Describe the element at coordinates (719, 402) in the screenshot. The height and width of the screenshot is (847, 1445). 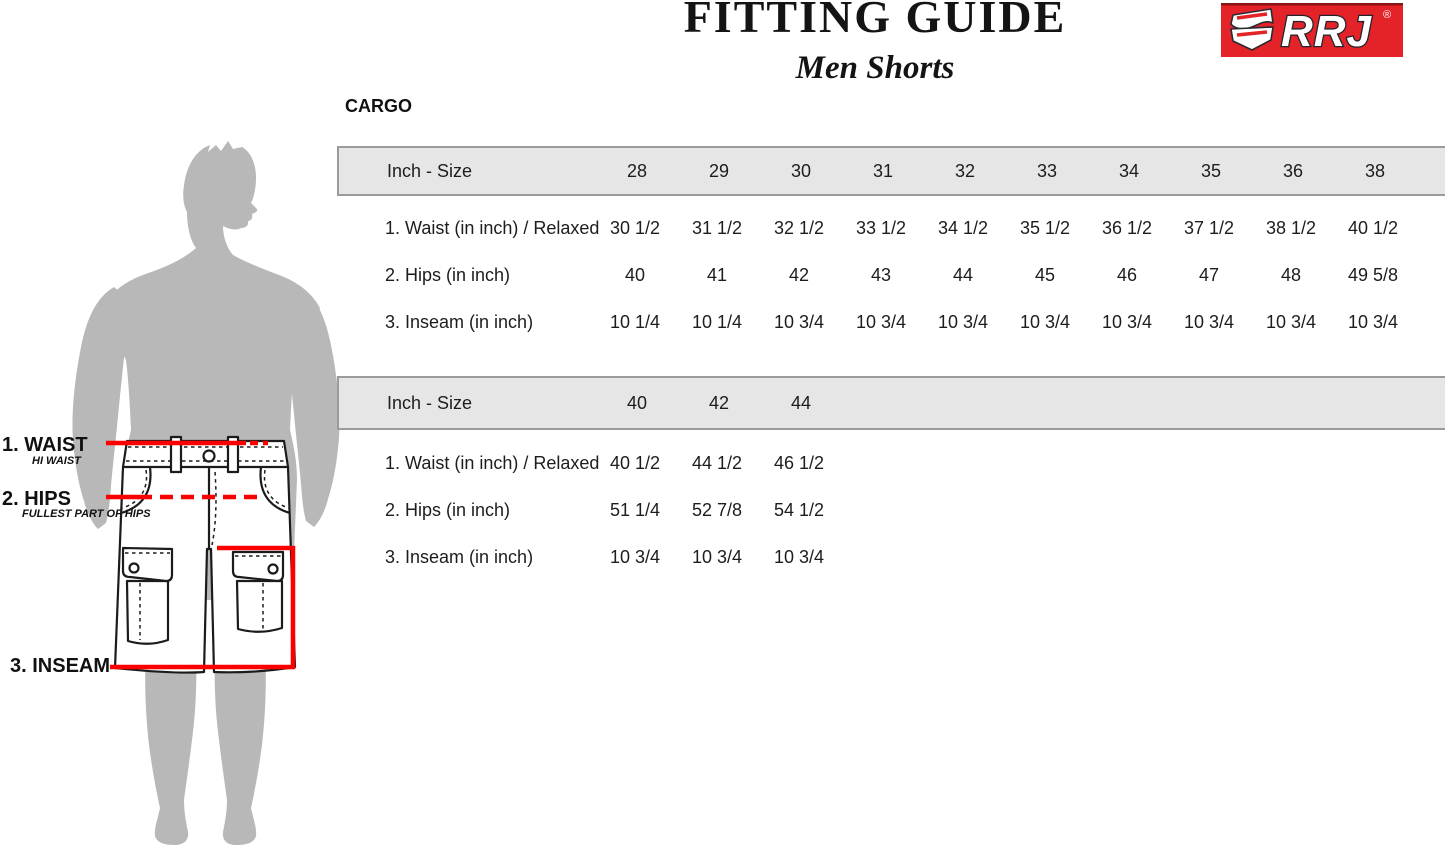
I see `size-column-header: 42` at that location.